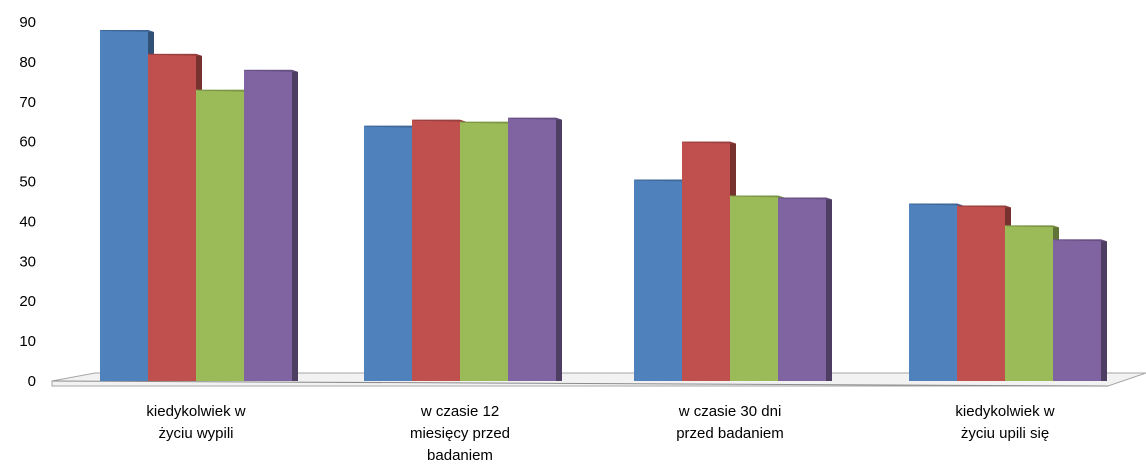  What do you see at coordinates (460, 433) in the screenshot?
I see `x-category-label: w czasie 12 miesięcy przed badaniem` at bounding box center [460, 433].